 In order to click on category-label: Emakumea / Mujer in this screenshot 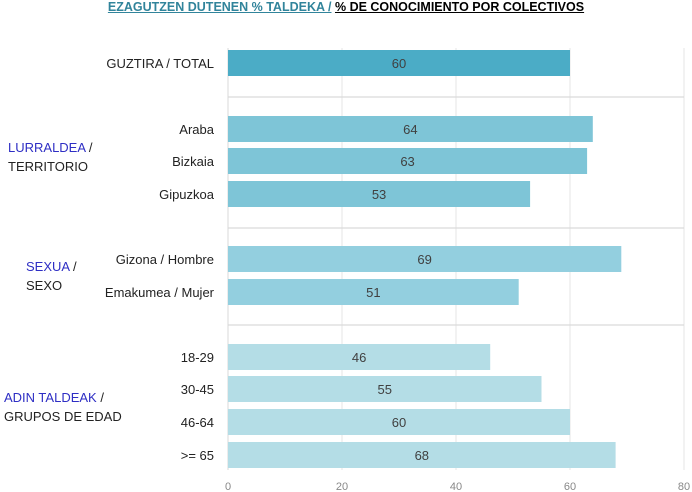, I will do `click(160, 292)`.